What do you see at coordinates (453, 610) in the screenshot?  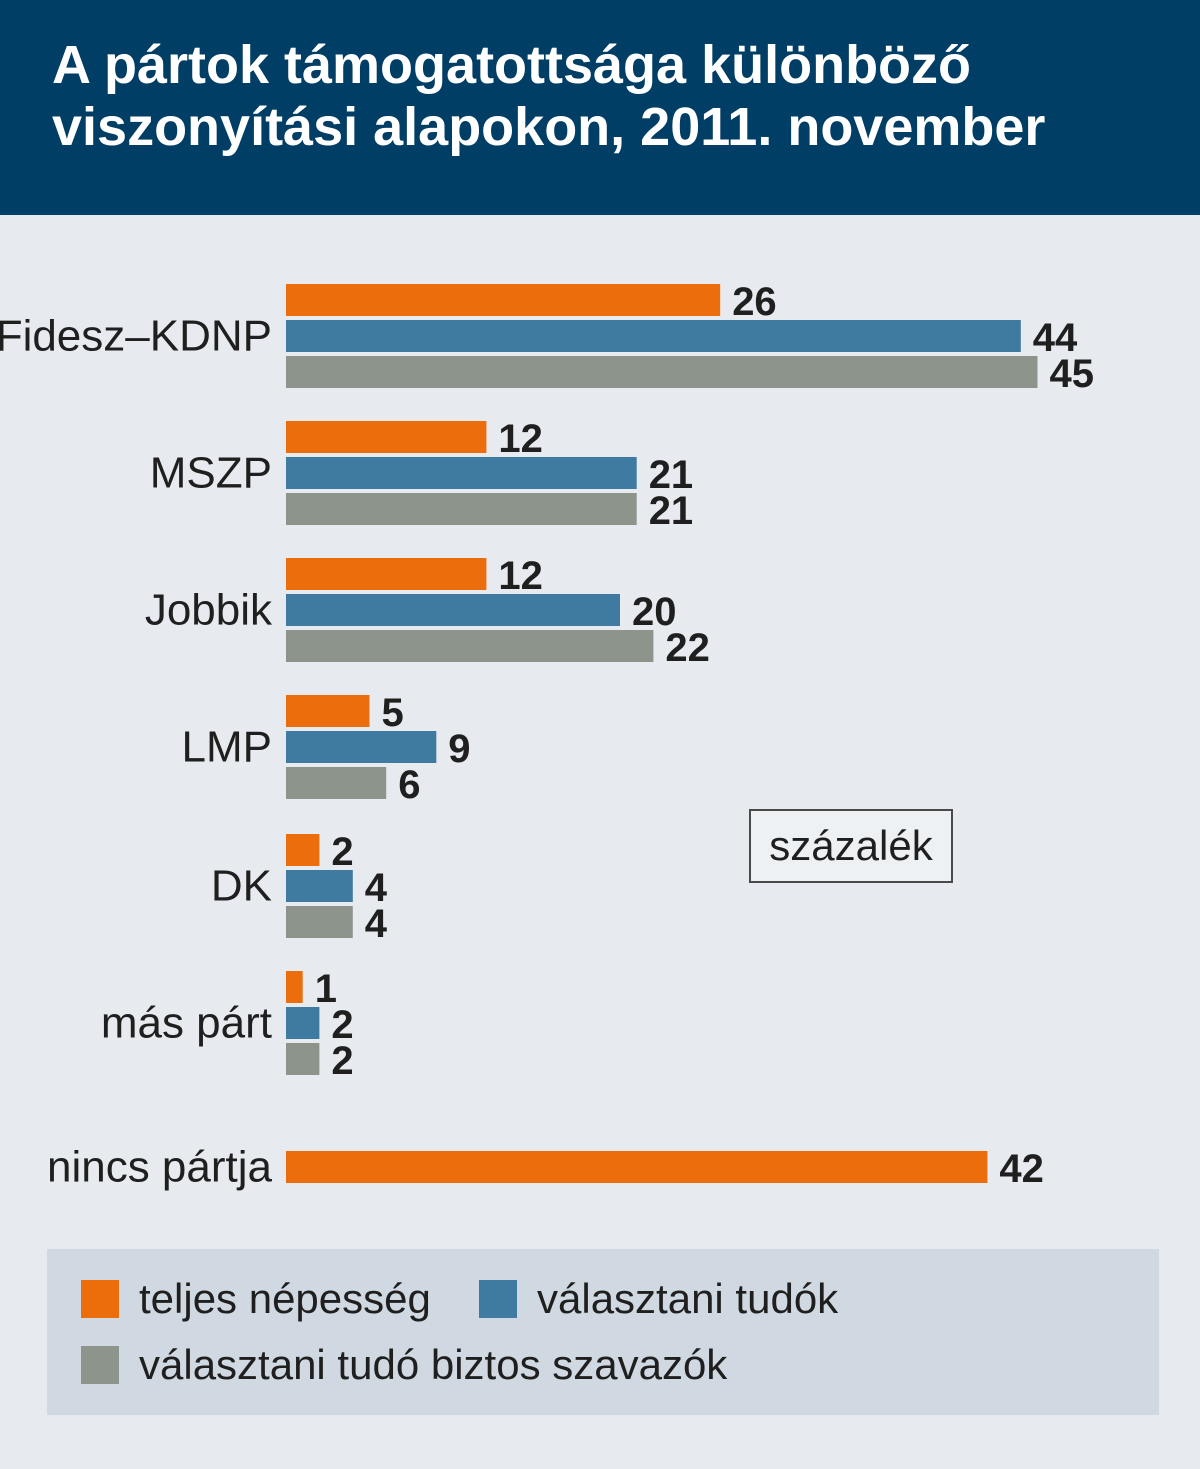 I see `bar-jobbik-valasztani-tudok` at bounding box center [453, 610].